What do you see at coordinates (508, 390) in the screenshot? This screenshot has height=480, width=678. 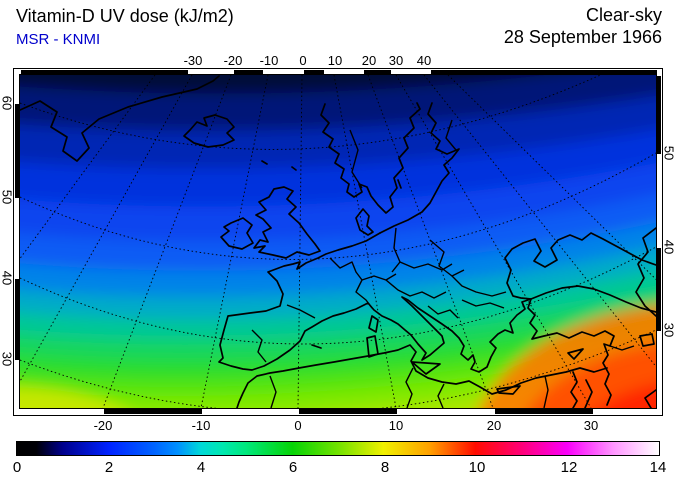 I see `coast-crete` at bounding box center [508, 390].